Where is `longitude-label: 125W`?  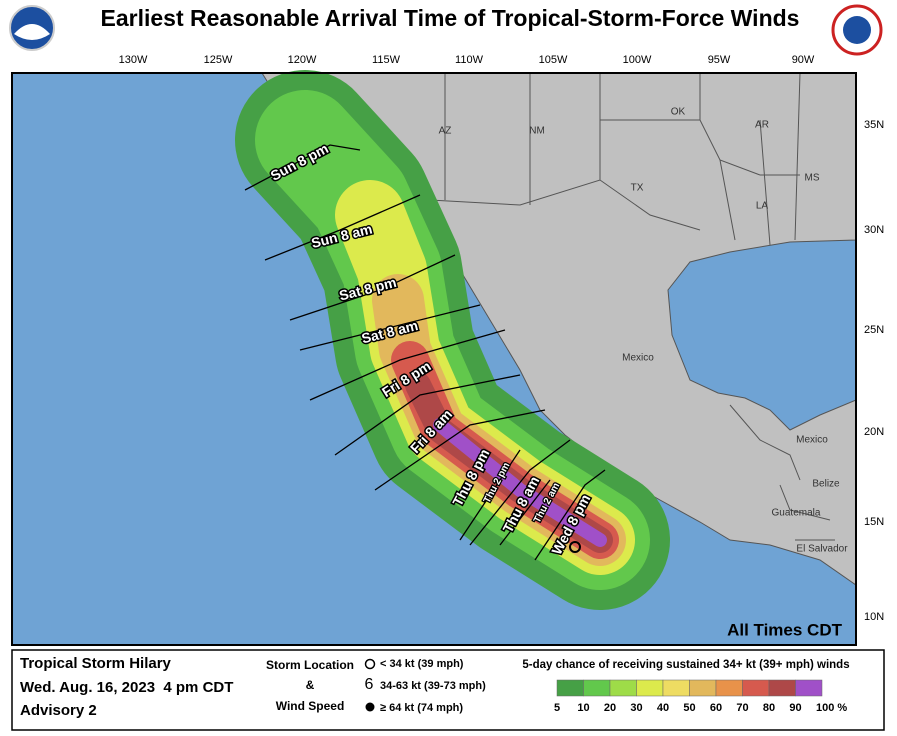 longitude-label: 125W is located at coordinates (218, 60).